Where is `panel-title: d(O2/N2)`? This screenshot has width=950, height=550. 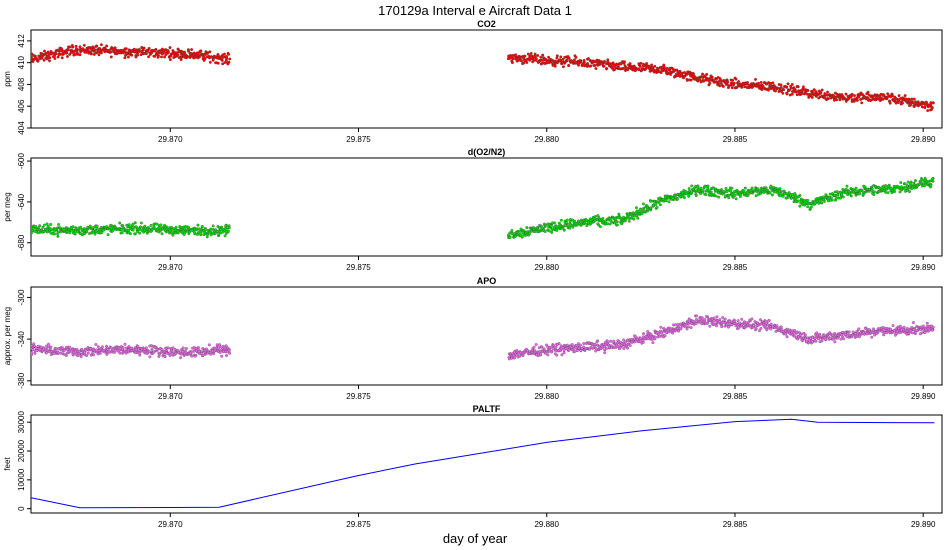 panel-title: d(O2/N2) is located at coordinates (487, 152).